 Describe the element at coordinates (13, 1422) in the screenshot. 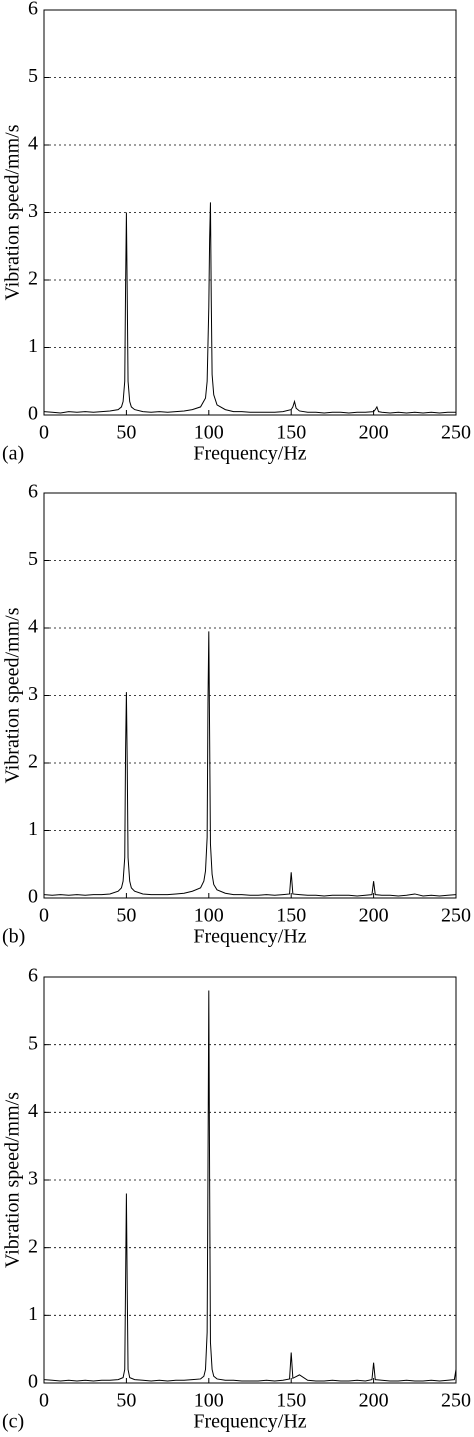

I see `panel-label: (c)` at that location.